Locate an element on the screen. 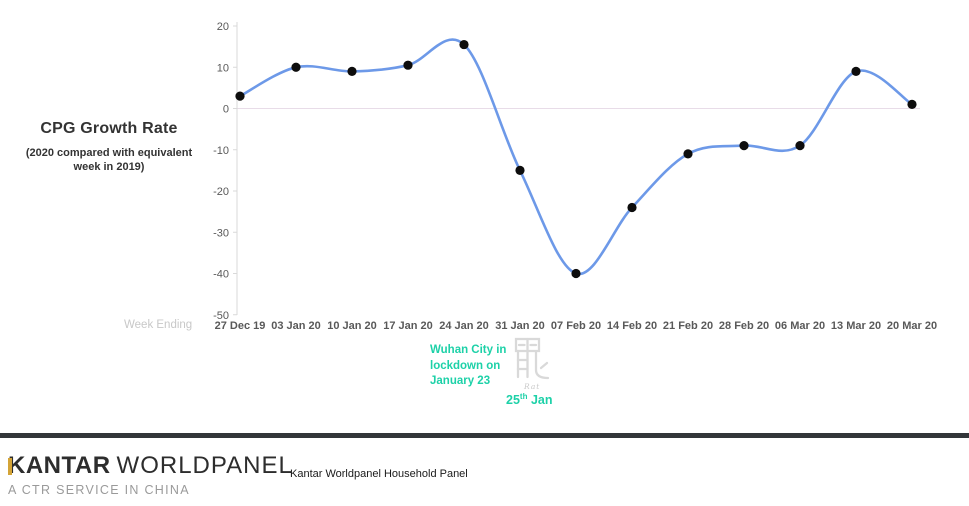  y-tick-label: -30 is located at coordinates (221, 233).